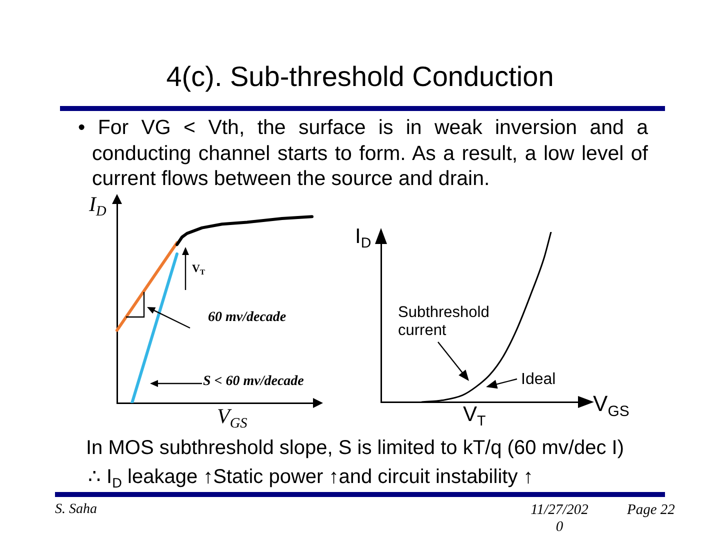  Describe the element at coordinates (363, 153) in the screenshot. I see `text: • For VG < Vth, the surface is in weak inversion and a conducting channel starts to form. As a result, a low level of current flows between the source and drain.` at that location.